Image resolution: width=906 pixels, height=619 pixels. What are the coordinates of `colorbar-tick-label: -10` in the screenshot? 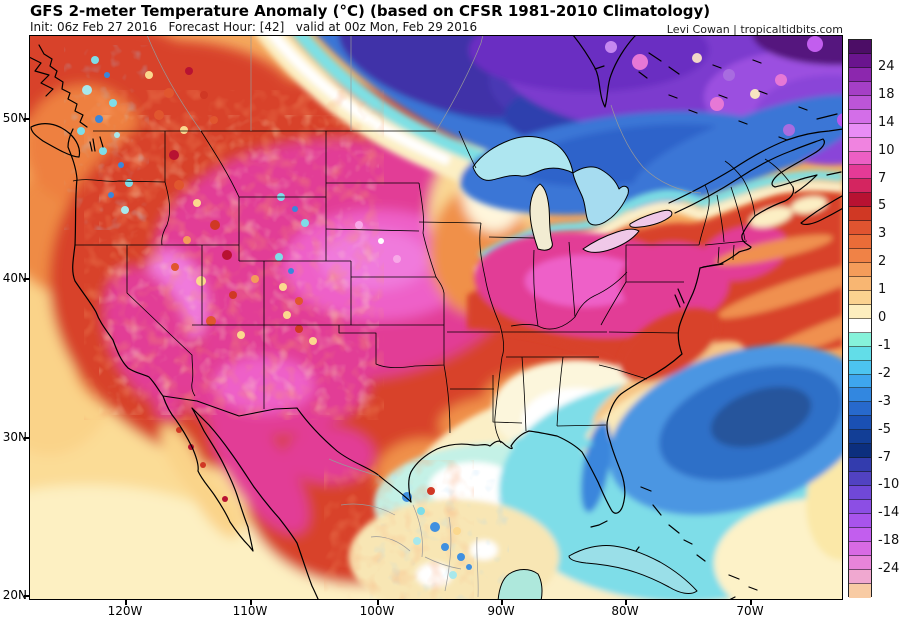 It's located at (889, 485).